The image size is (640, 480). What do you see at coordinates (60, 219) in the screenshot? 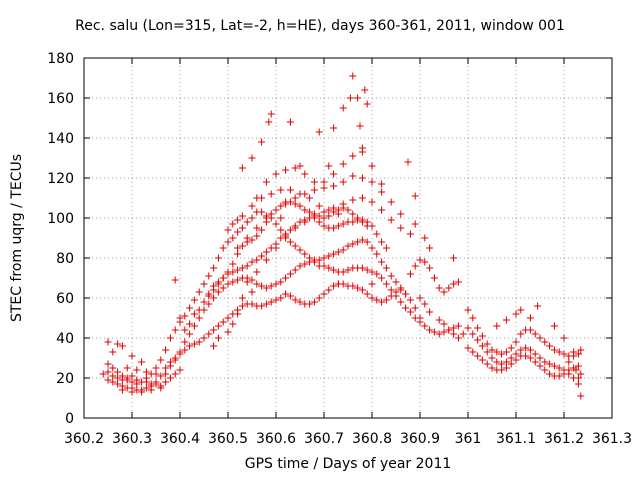
I see `y-tick-label: 100` at bounding box center [60, 219].